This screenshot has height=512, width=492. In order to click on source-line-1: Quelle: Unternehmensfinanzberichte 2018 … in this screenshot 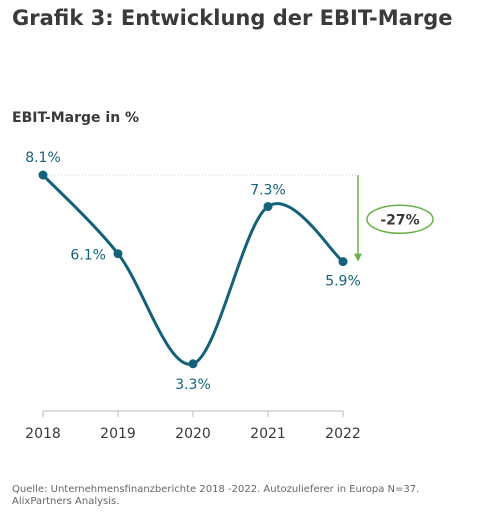, I will do `click(216, 489)`.